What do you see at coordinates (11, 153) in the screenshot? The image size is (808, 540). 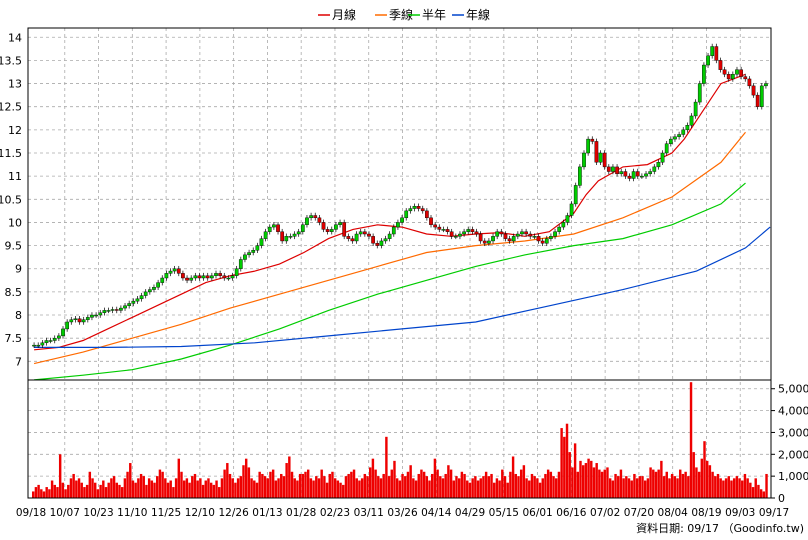 I see `price-tick-label: 11.5` at bounding box center [11, 153].